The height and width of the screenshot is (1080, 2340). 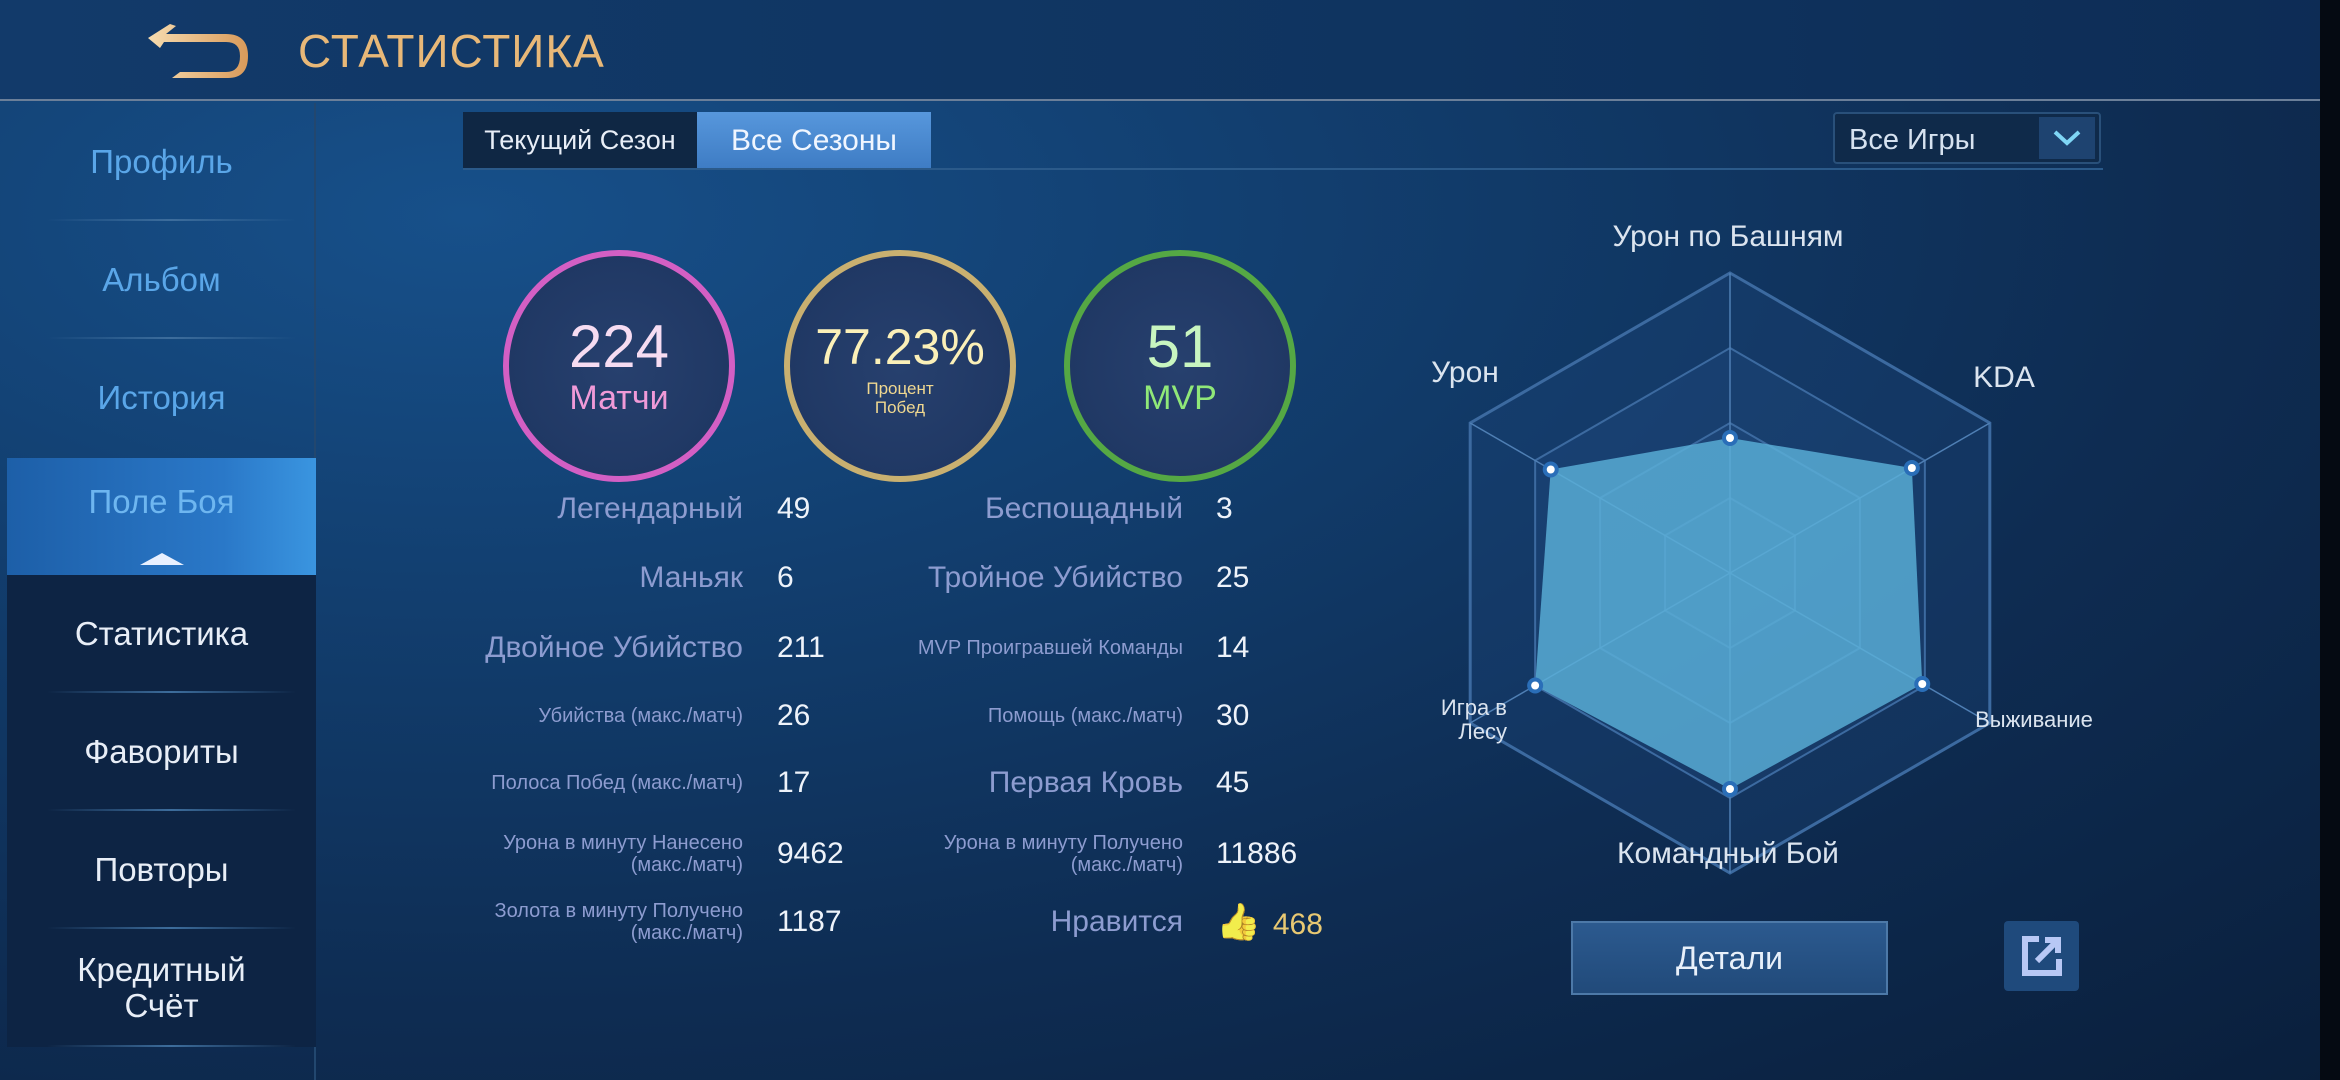 I want to click on radar-axis-label: Командный Бой, so click(x=1728, y=853).